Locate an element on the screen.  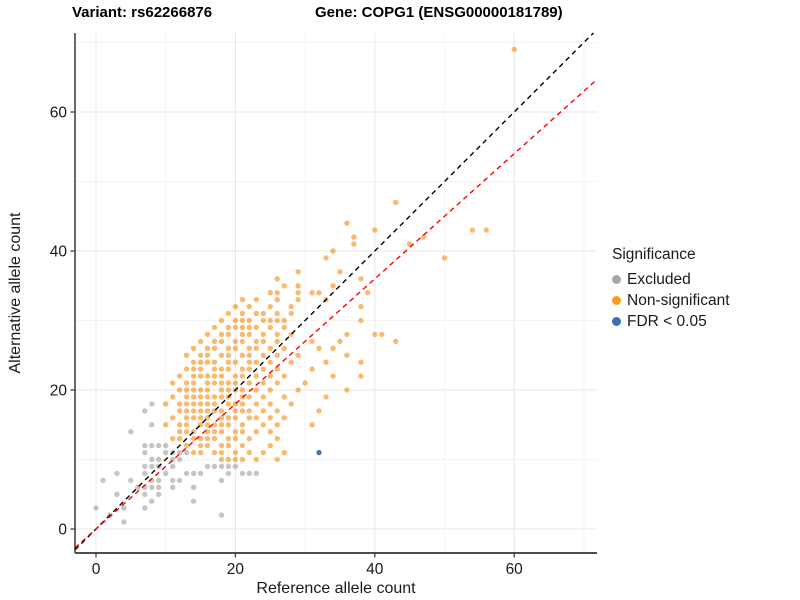
legend-label-non-significant: Non-significant is located at coordinates (678, 300).